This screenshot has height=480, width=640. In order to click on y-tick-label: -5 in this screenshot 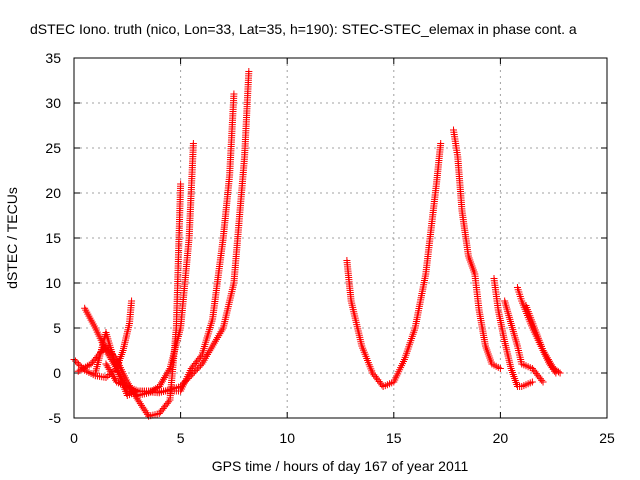, I will do `click(55, 418)`.